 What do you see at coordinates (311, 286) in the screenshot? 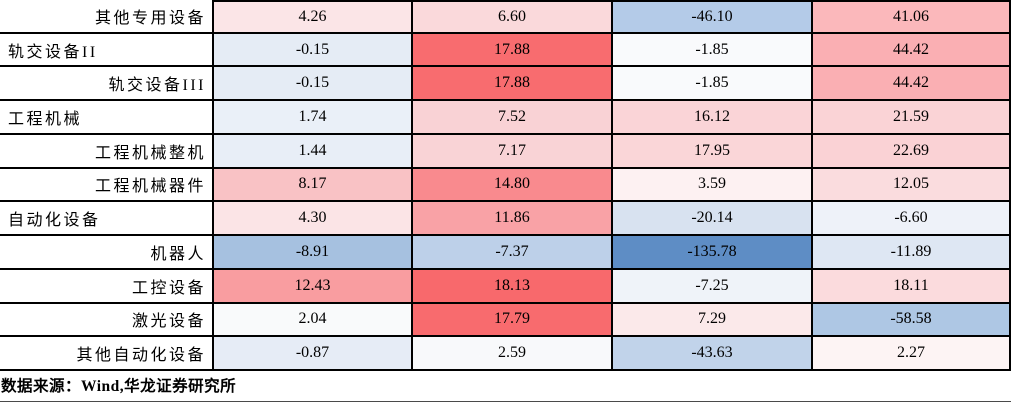
I see `value-cell: 12.43` at bounding box center [311, 286].